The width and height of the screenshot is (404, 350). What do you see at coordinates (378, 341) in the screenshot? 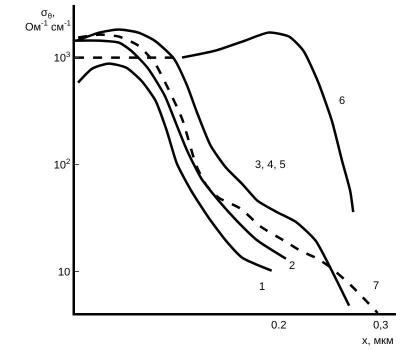
I see `x-axis-title: x, мкм` at bounding box center [378, 341].